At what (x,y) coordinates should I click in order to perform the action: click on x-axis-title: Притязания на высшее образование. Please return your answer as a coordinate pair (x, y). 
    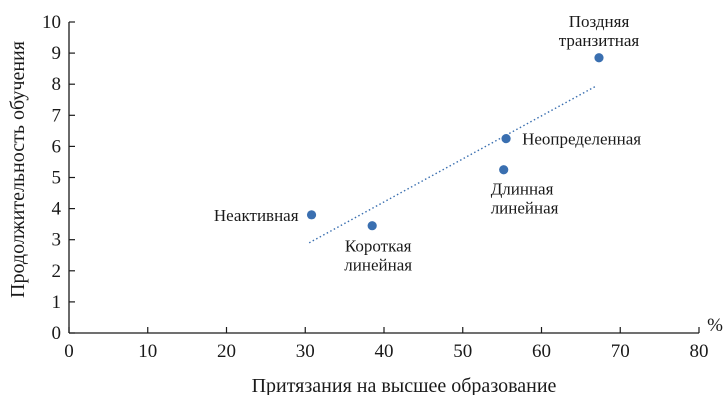
    Looking at the image, I should click on (404, 385).